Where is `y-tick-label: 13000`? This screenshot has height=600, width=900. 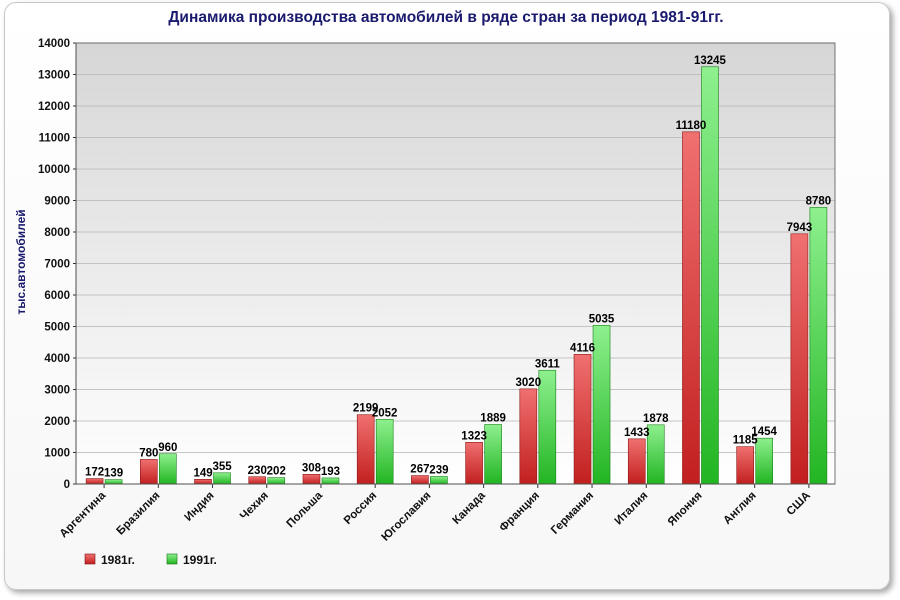
y-tick-label: 13000 is located at coordinates (54, 76).